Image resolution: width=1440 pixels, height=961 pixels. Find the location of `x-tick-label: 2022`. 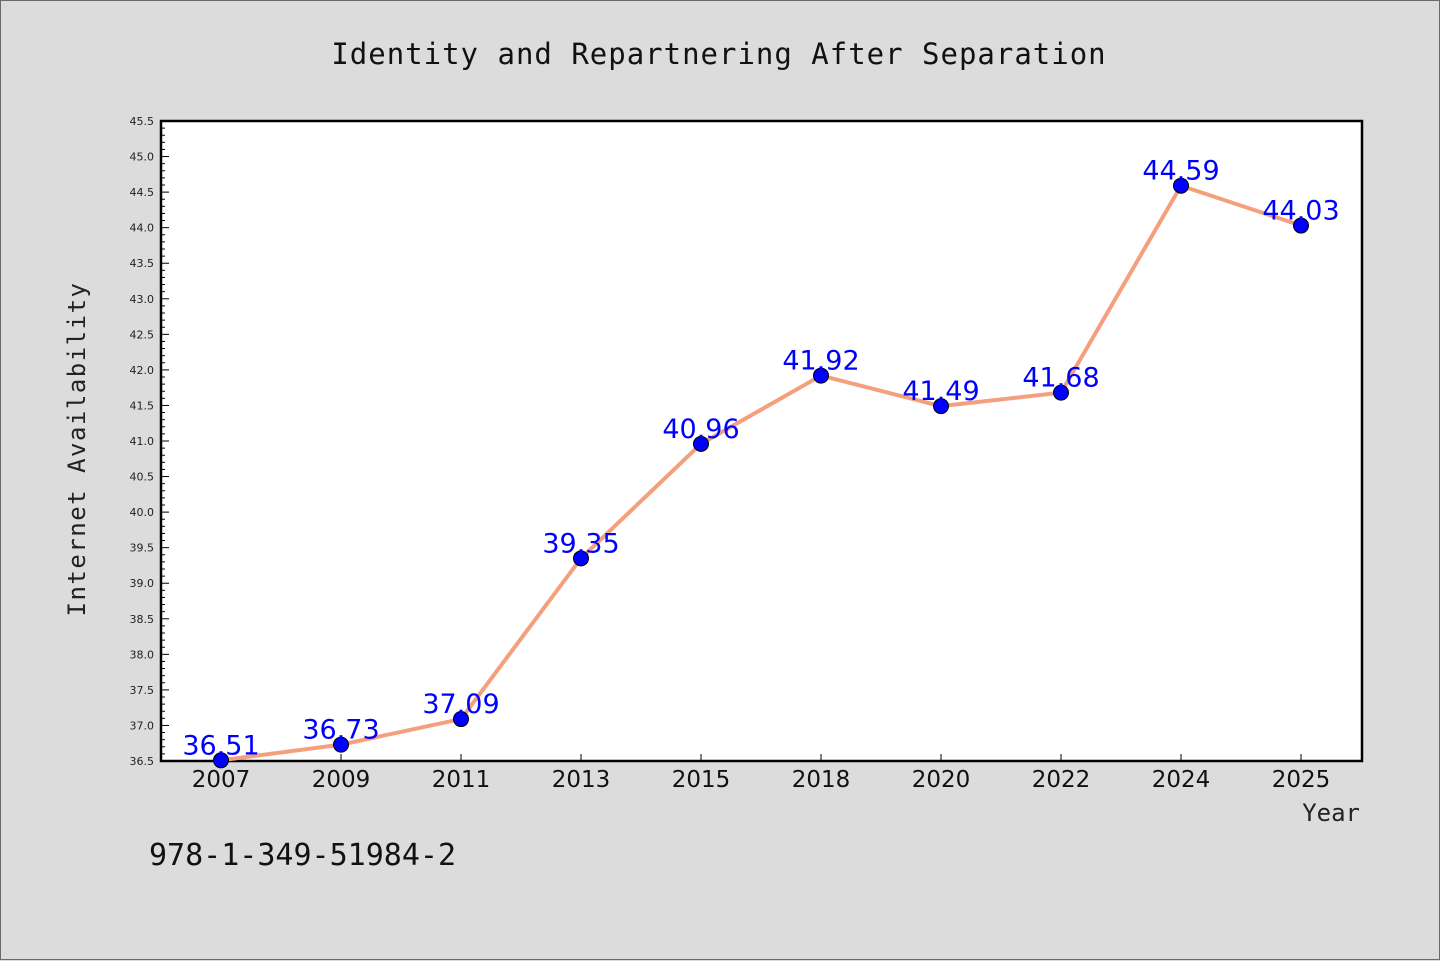

x-tick-label: 2022 is located at coordinates (1061, 780).